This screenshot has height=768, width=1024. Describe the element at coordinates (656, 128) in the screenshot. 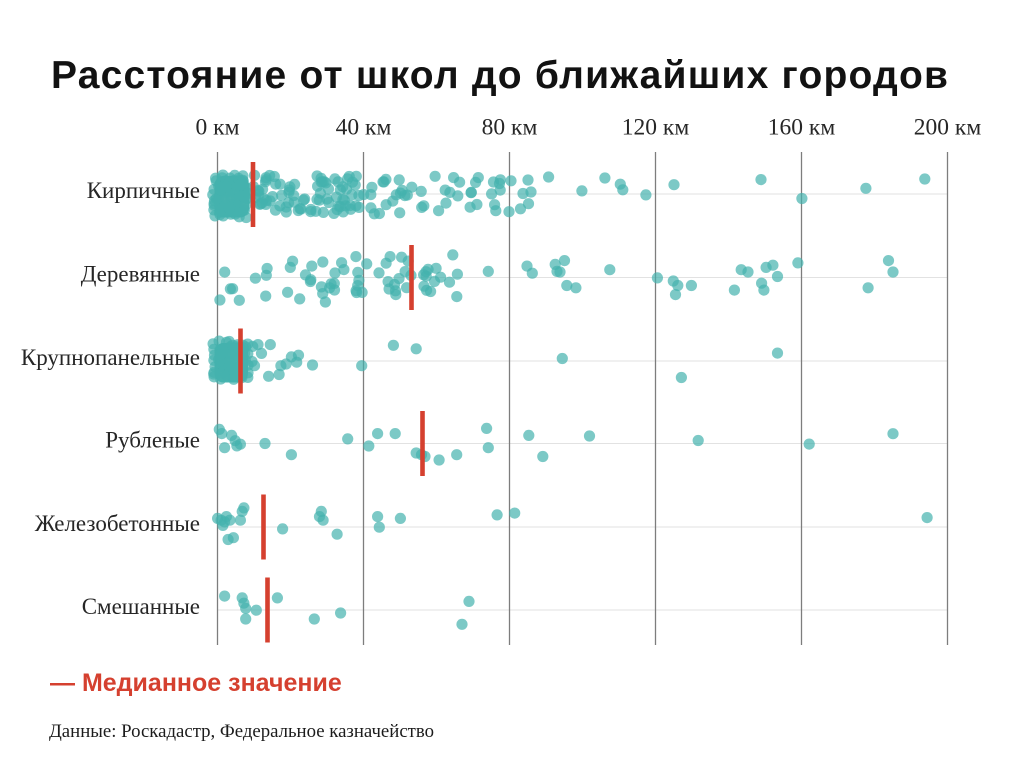

I see `svg-text: 120 км` at that location.